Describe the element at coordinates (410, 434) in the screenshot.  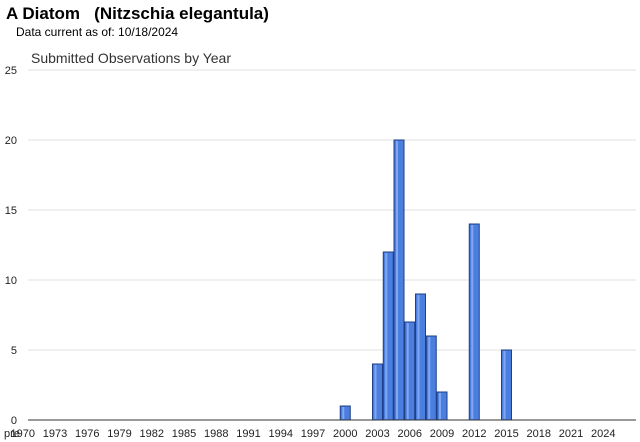
I see `x-tick-label: 2006` at that location.